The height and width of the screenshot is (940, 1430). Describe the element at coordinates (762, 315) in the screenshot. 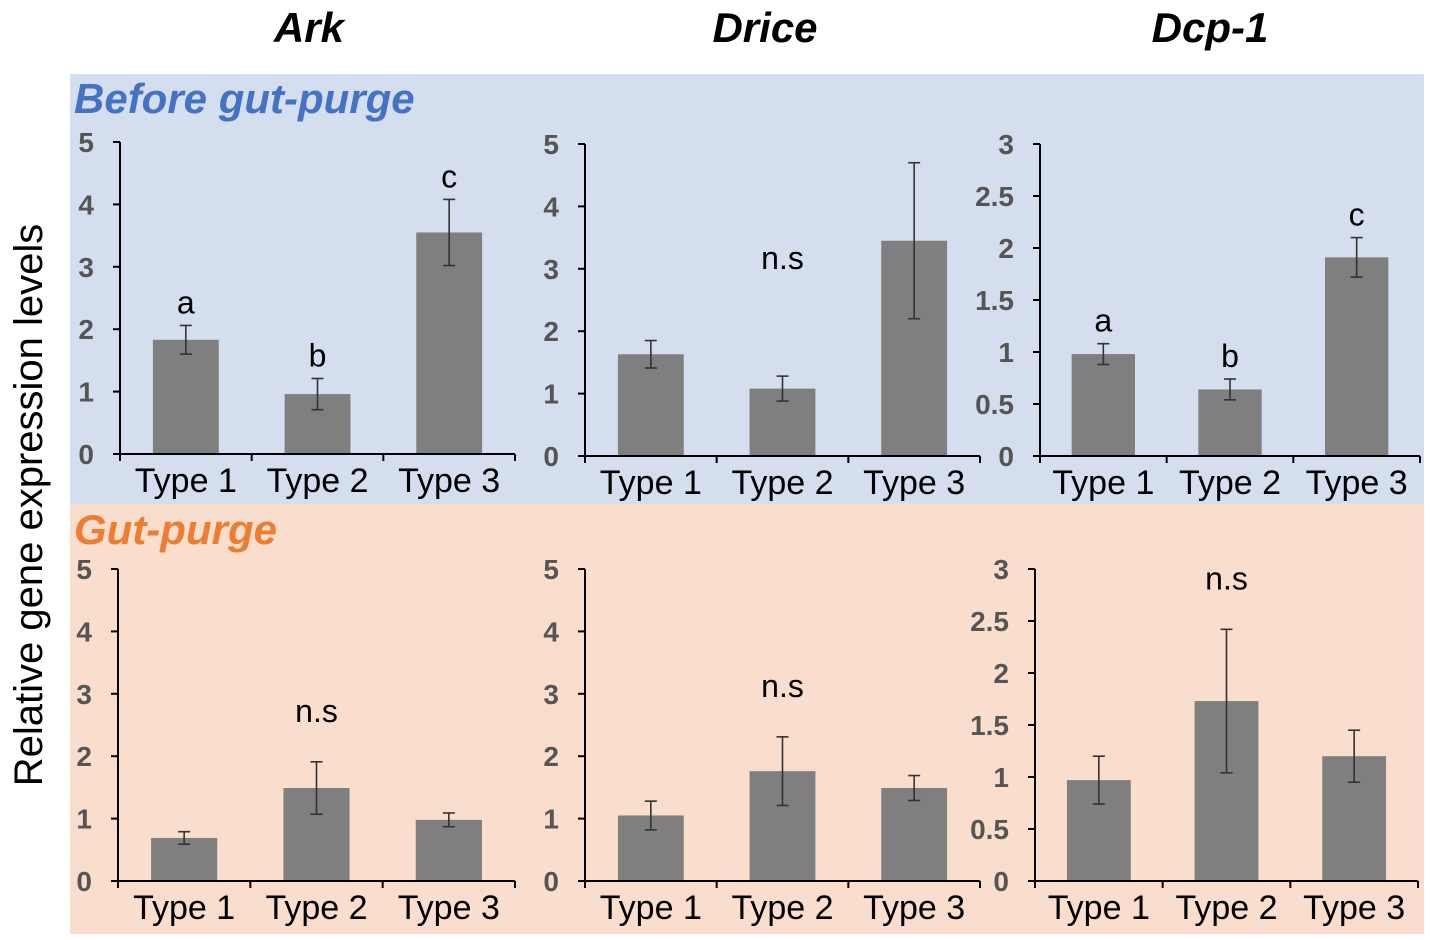

I see `chart-2: 0 1 2 3 4 5 Type 1 Type 2 Type 3 n.s` at that location.